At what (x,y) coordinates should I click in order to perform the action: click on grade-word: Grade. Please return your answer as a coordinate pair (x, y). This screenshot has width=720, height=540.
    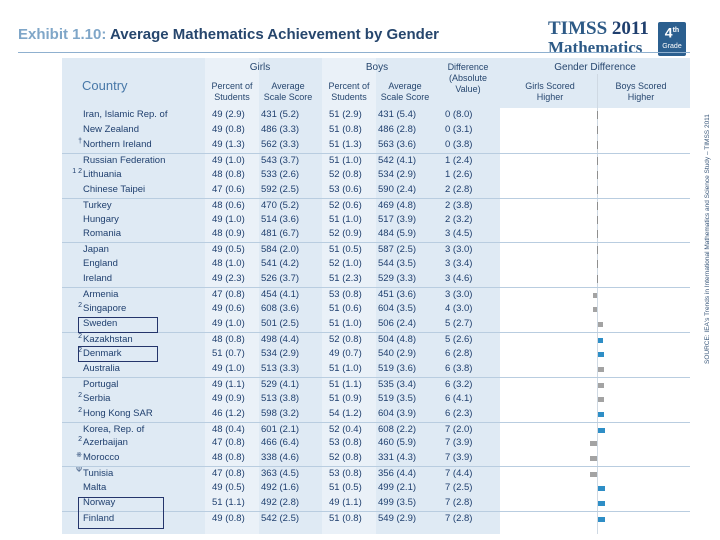
    Looking at the image, I should click on (672, 46).